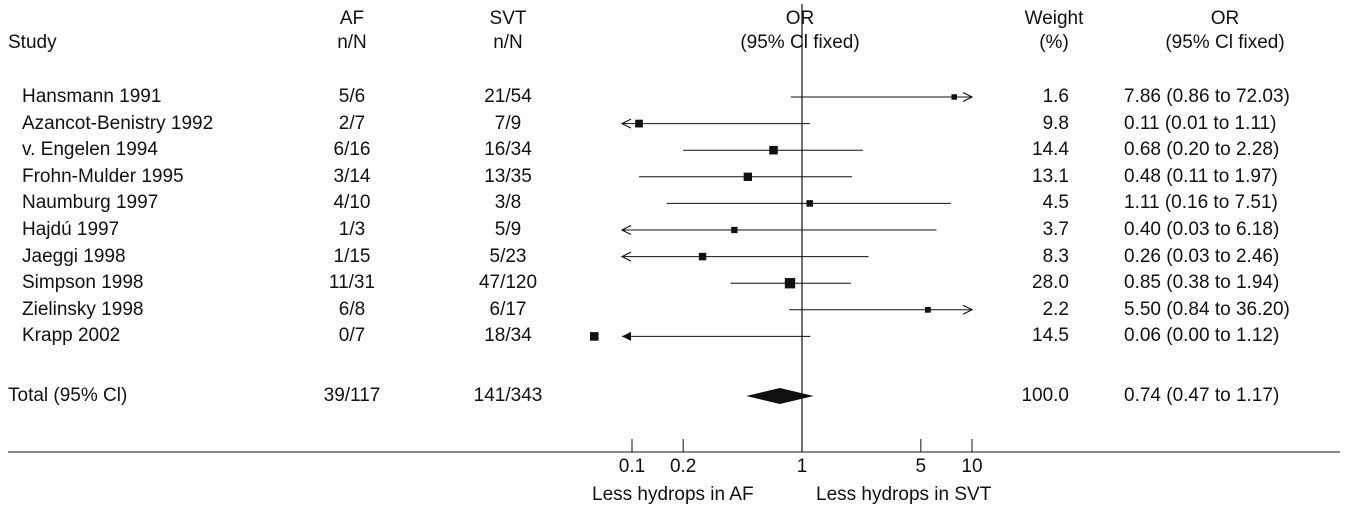 Image resolution: width=1348 pixels, height=509 pixels. What do you see at coordinates (1202, 256) in the screenshot?
I see `or-ci-text: 0.26 (0.03 to 2.46)` at bounding box center [1202, 256].